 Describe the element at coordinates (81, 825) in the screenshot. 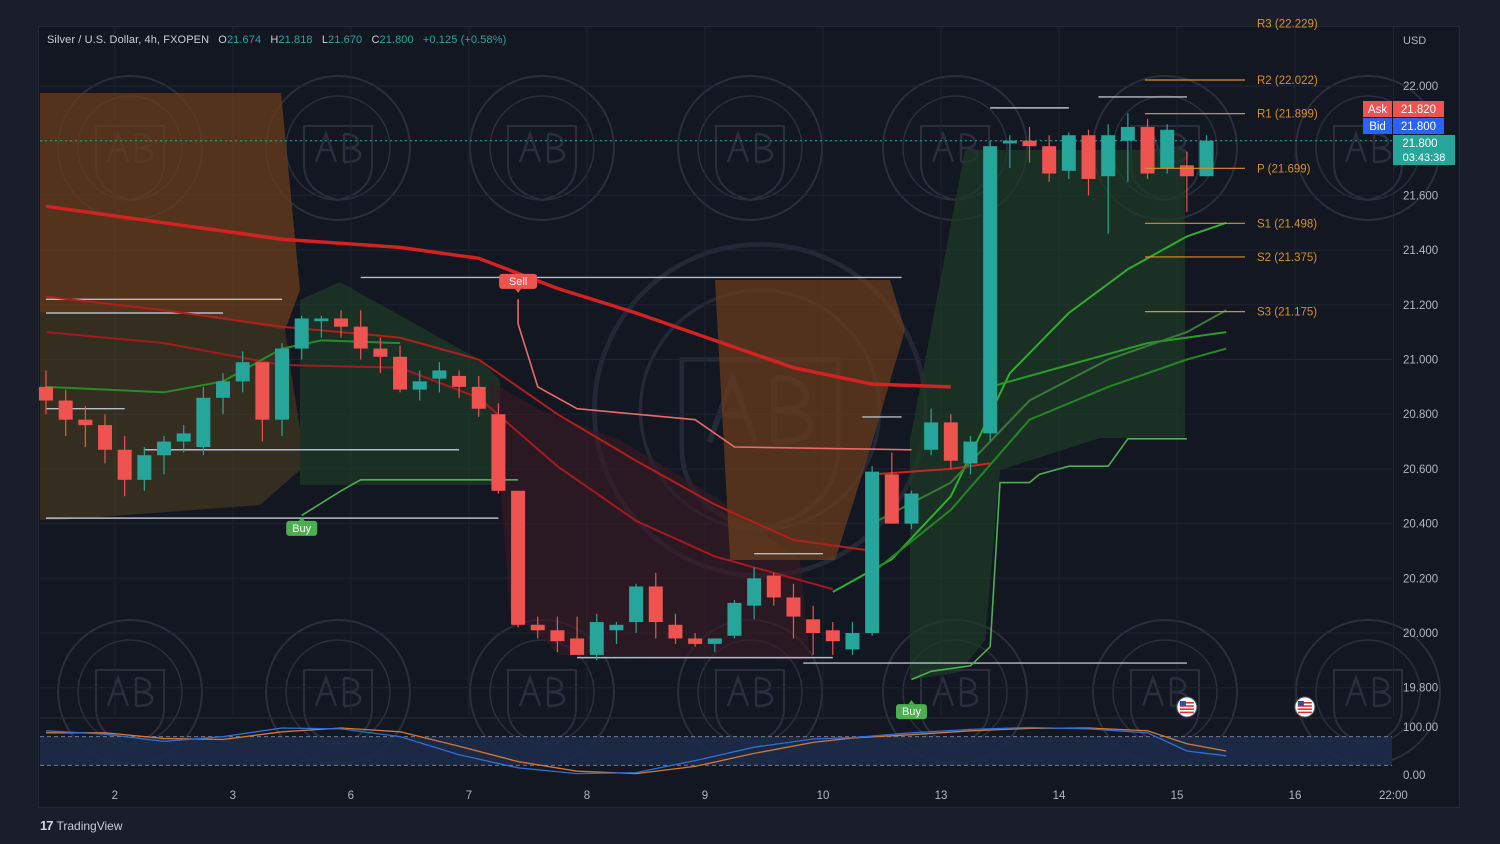

I see `tradingview-logo: 17 TradingView` at that location.